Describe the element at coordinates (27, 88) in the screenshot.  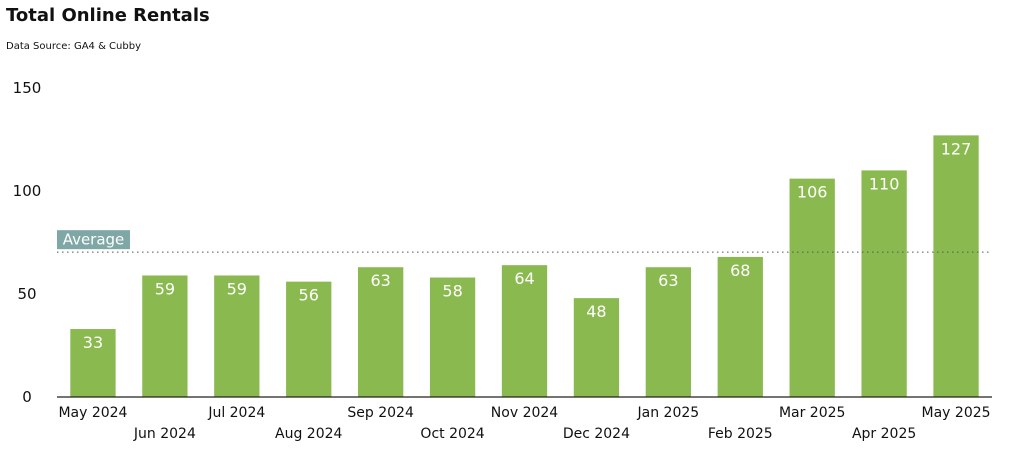
I see `y-tick-label: 150` at that location.